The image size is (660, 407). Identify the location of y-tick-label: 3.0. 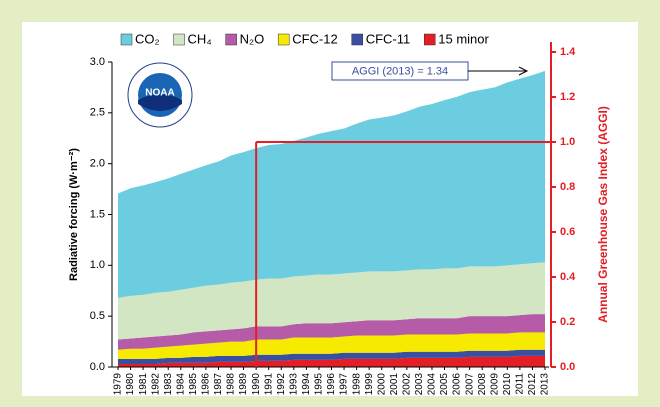
(97, 62).